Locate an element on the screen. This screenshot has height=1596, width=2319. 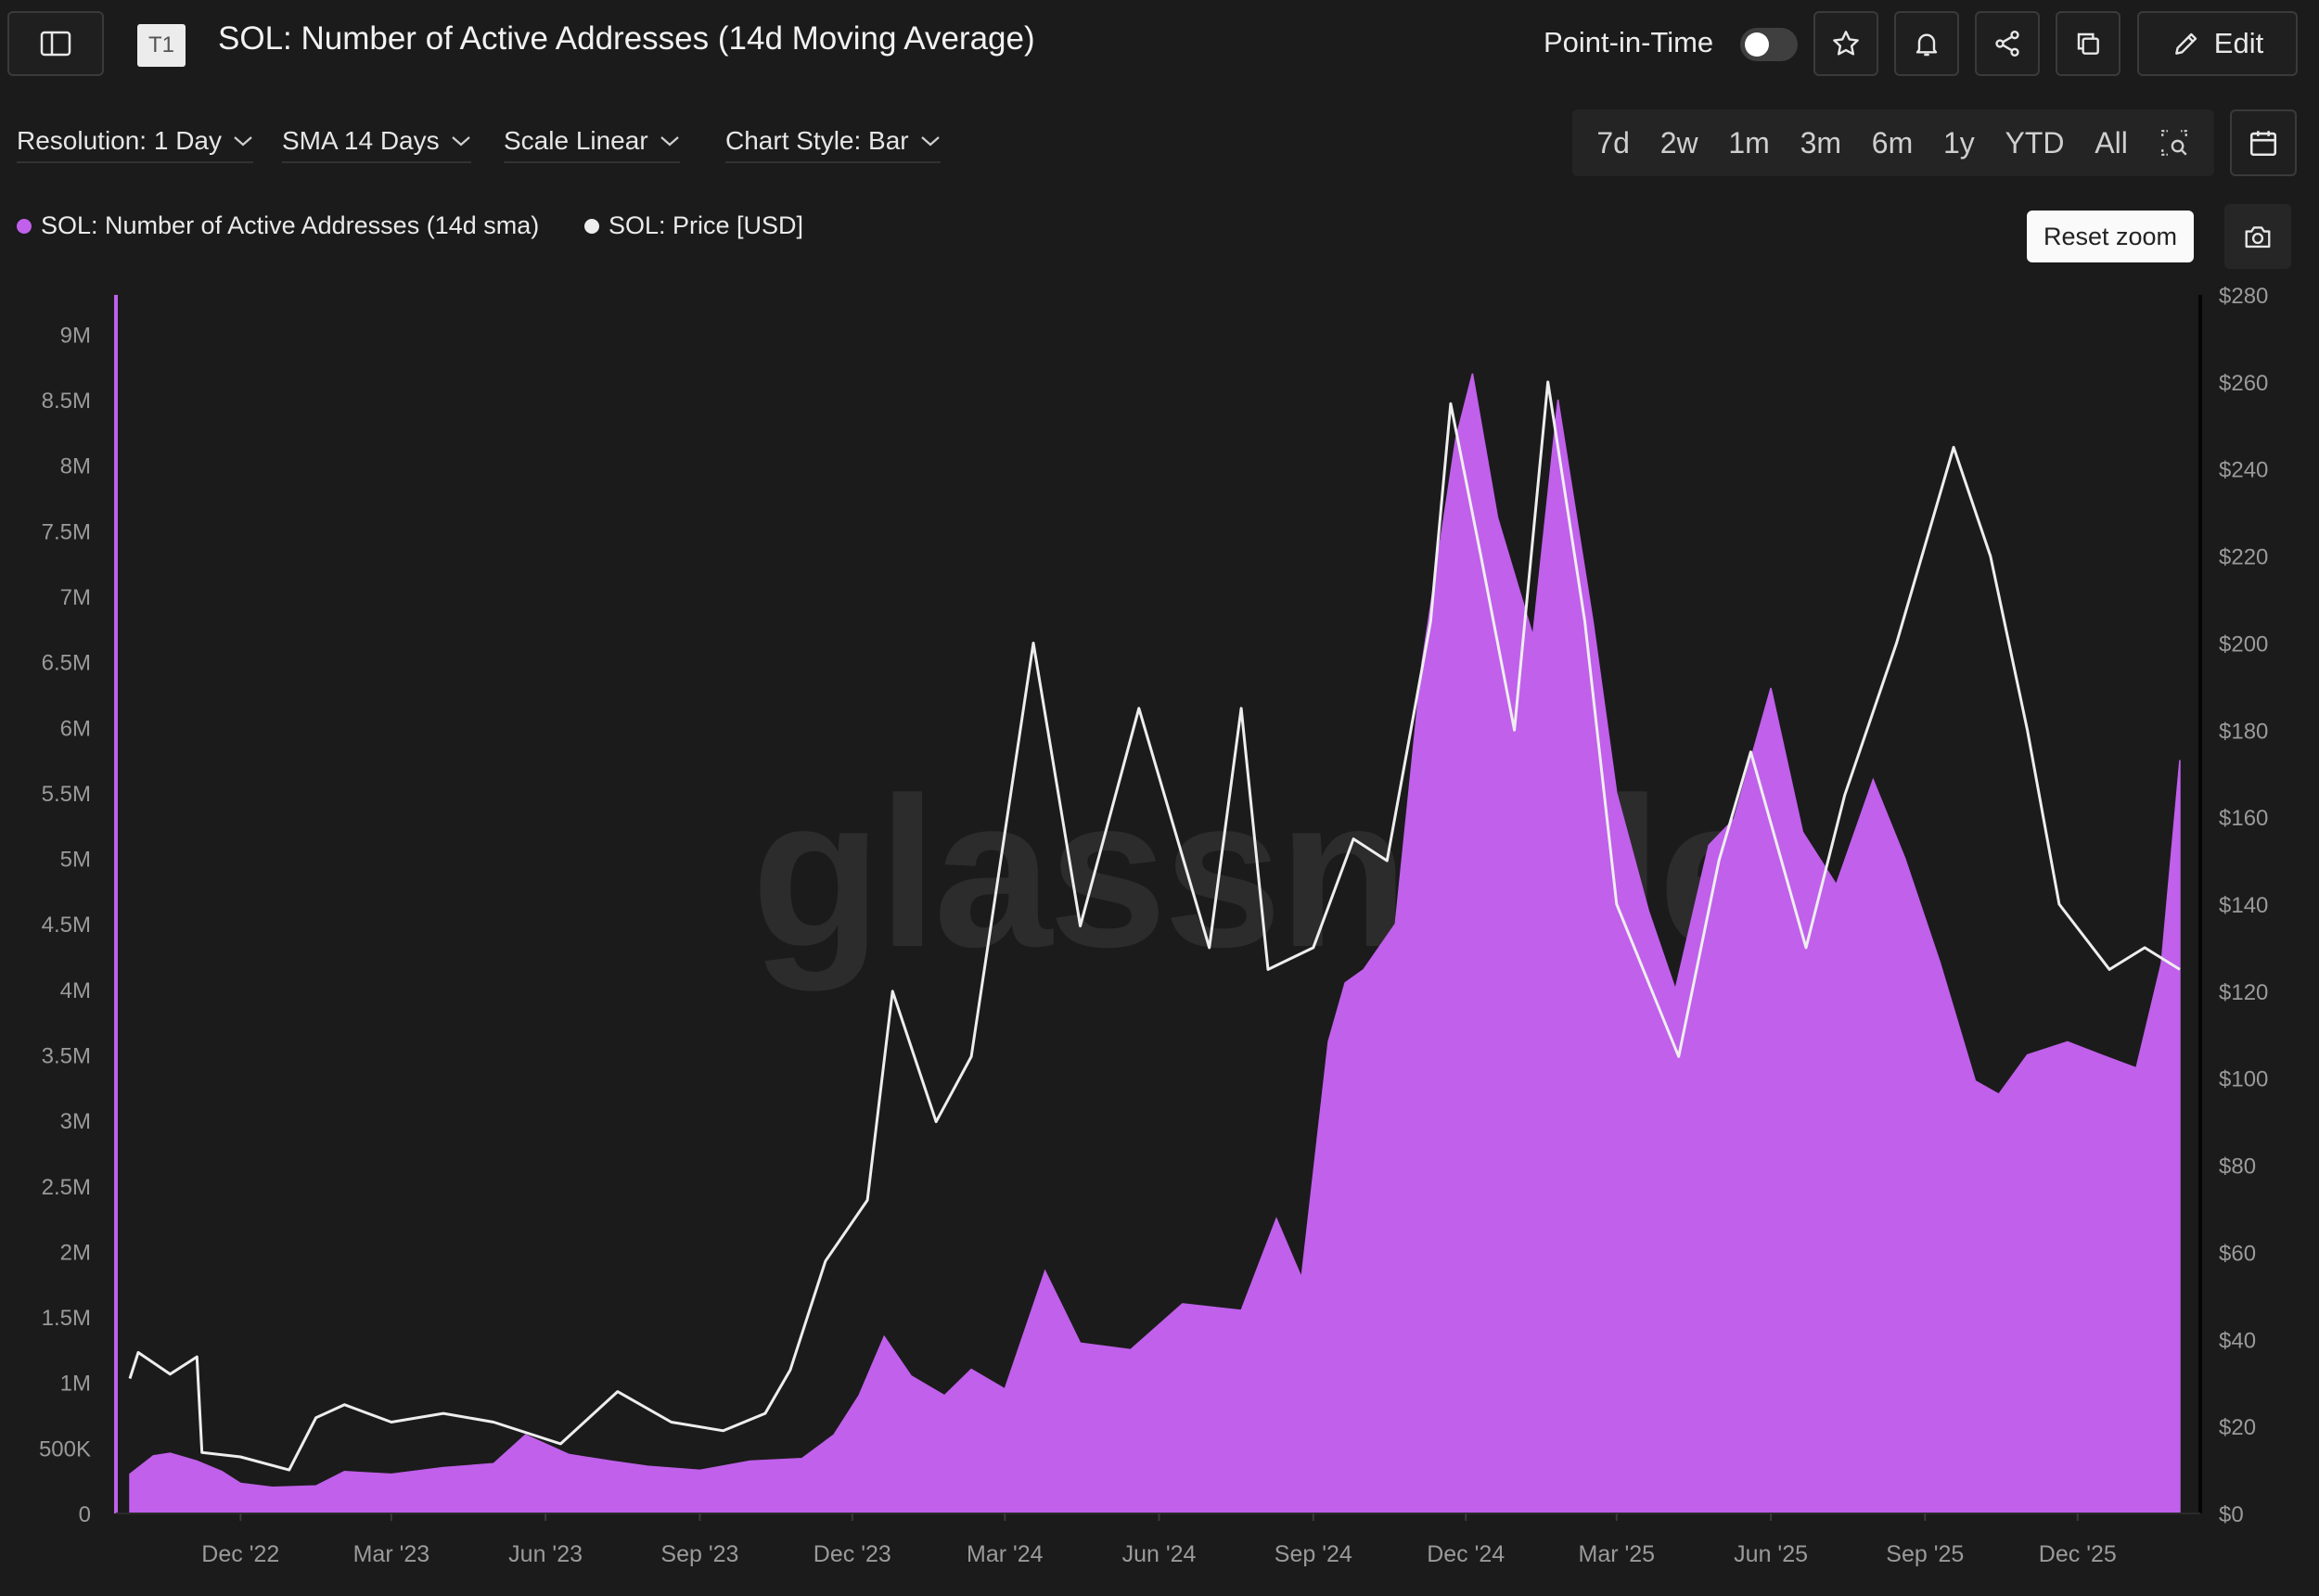
y-right-tick-label: $40 is located at coordinates (2237, 1341).